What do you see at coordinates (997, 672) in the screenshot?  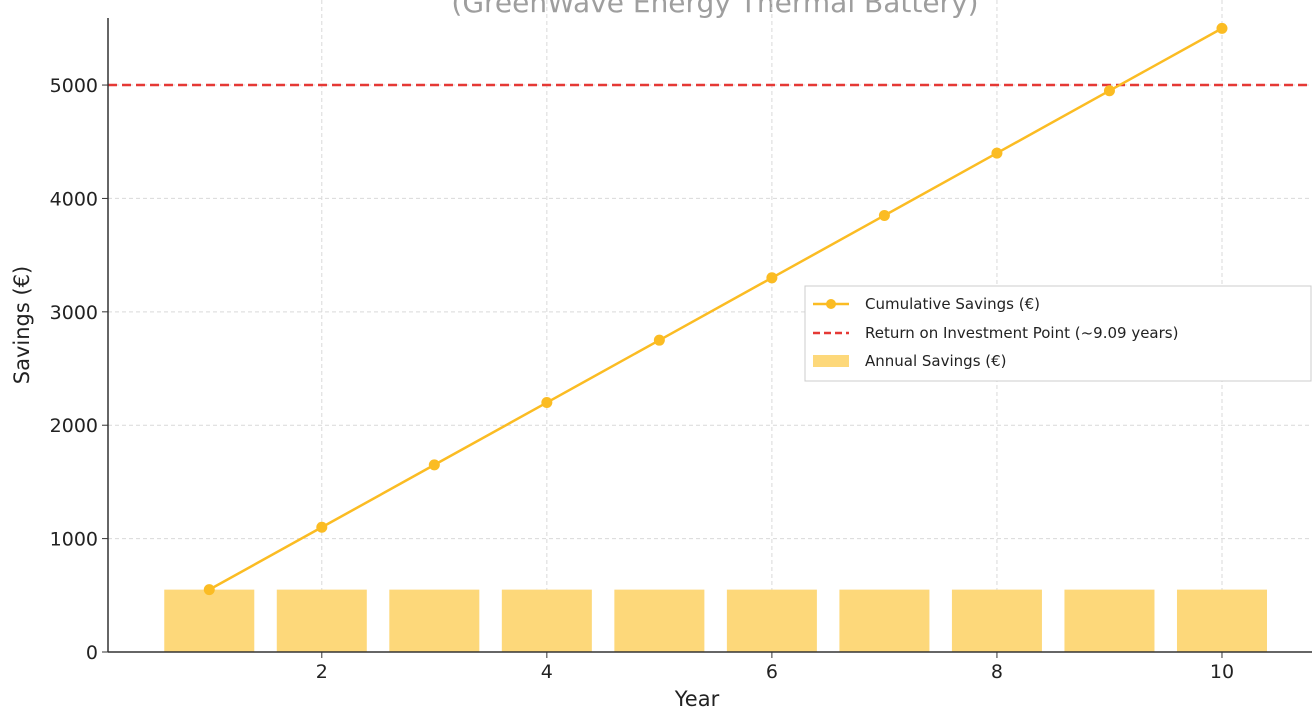 I see `x-tick-label: 8` at bounding box center [997, 672].